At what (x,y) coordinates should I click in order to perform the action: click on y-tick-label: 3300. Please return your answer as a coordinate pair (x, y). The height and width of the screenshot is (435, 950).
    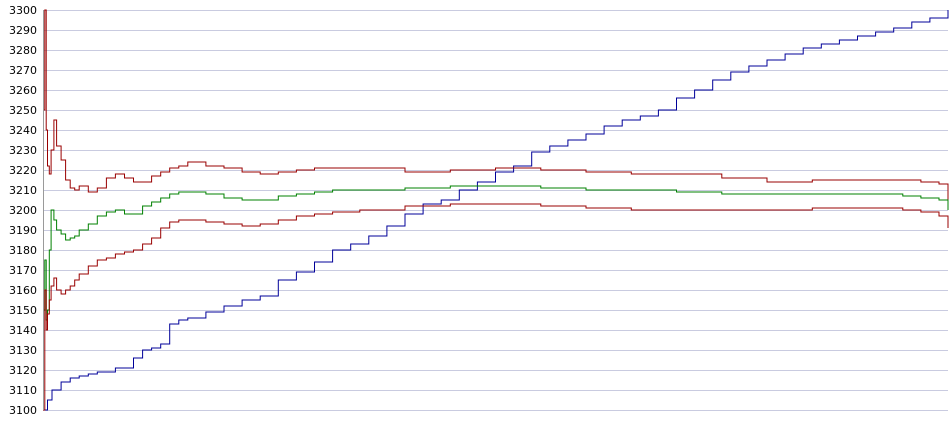
    Looking at the image, I should click on (23, 10).